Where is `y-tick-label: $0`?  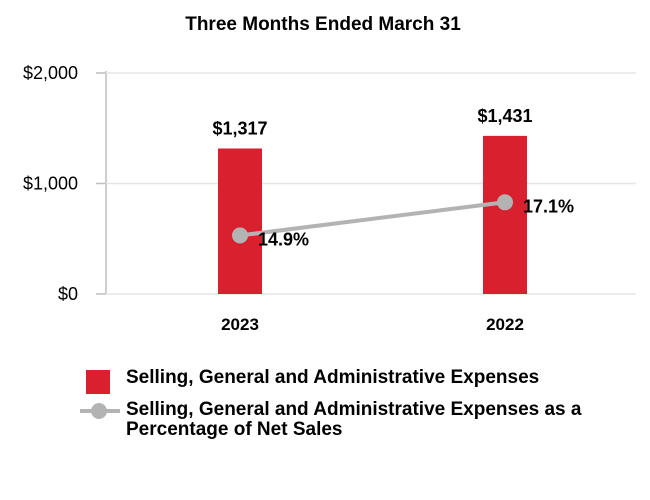
y-tick-label: $0 is located at coordinates (68, 294).